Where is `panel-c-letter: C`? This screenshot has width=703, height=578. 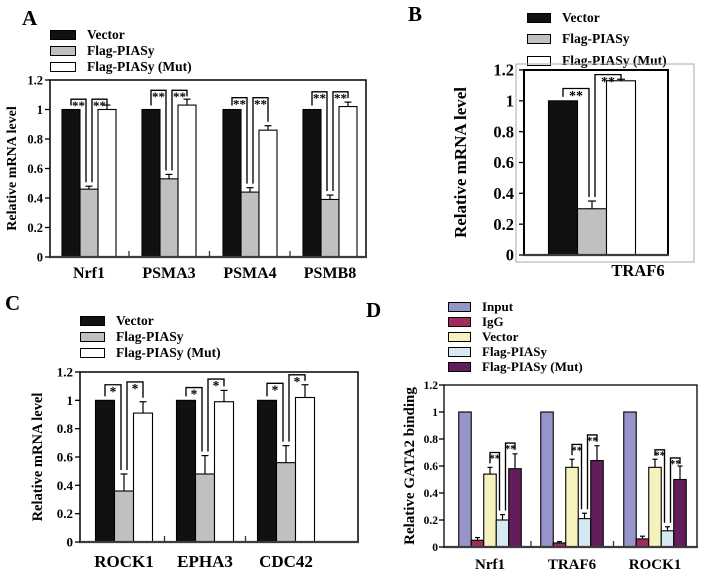 panel-c-letter: C is located at coordinates (13, 303).